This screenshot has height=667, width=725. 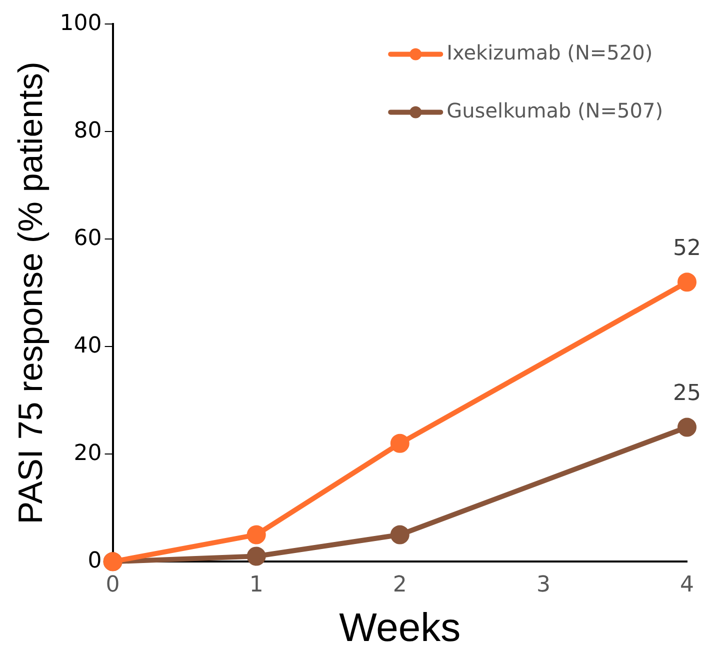 I want to click on y-tick-label: 100, so click(x=81, y=23).